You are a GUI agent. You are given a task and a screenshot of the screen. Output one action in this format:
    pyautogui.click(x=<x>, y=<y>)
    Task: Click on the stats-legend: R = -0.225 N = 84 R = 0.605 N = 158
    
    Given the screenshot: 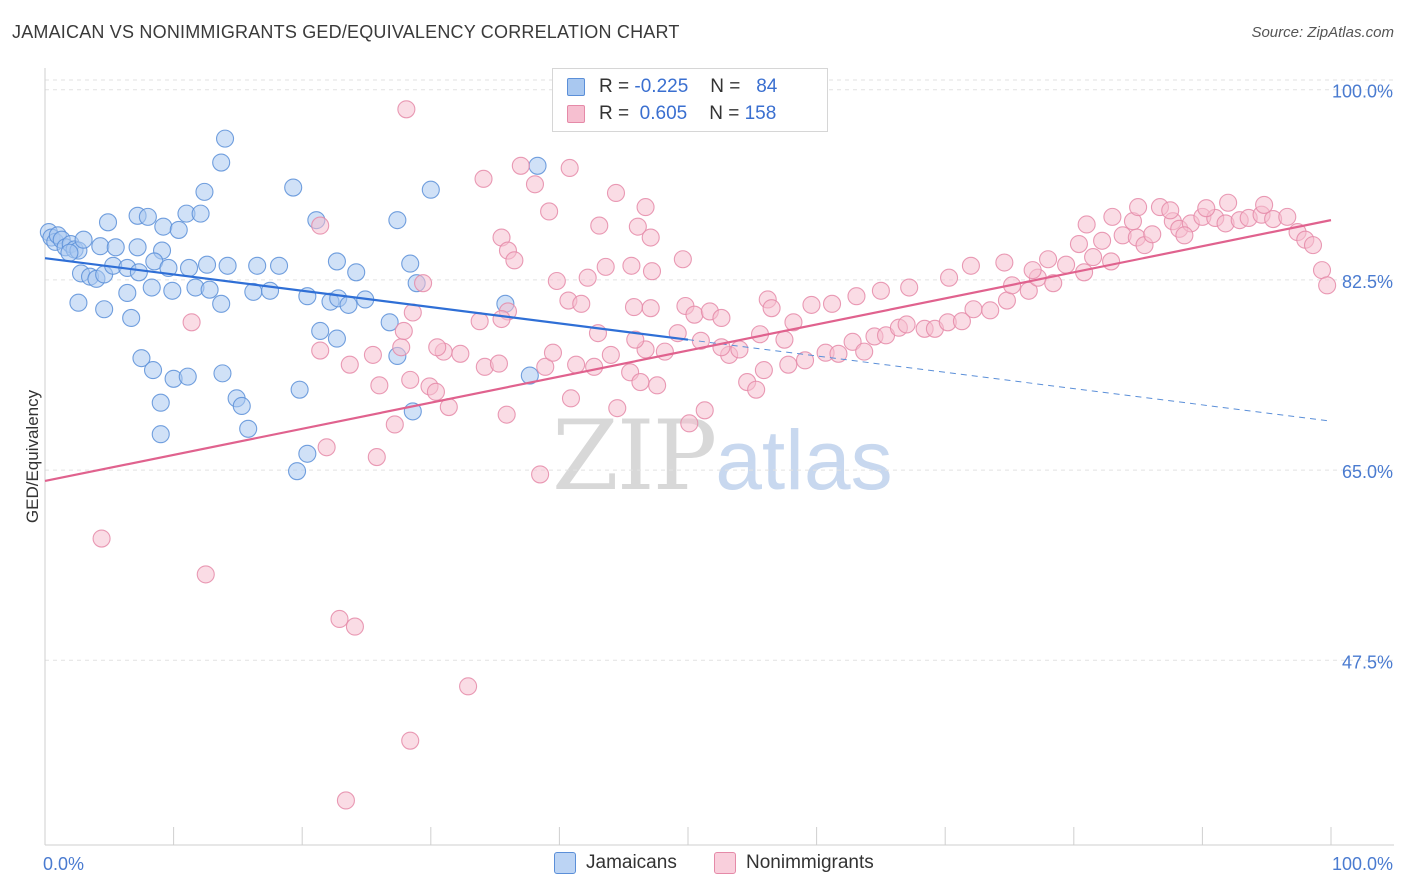 What is the action you would take?
    pyautogui.click(x=690, y=100)
    